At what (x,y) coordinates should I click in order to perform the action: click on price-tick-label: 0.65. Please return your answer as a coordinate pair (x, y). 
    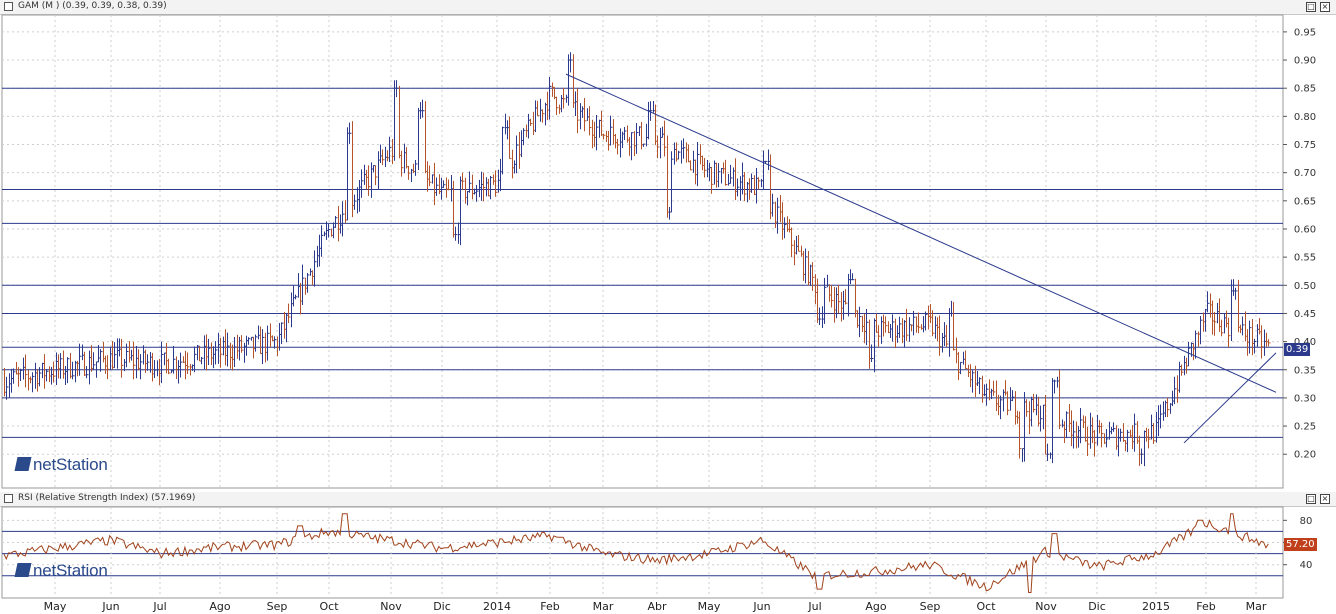
    Looking at the image, I should click on (1305, 201).